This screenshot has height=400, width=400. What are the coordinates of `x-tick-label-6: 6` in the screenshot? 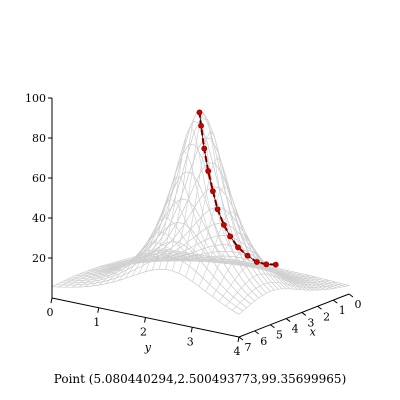 It's located at (263, 341).